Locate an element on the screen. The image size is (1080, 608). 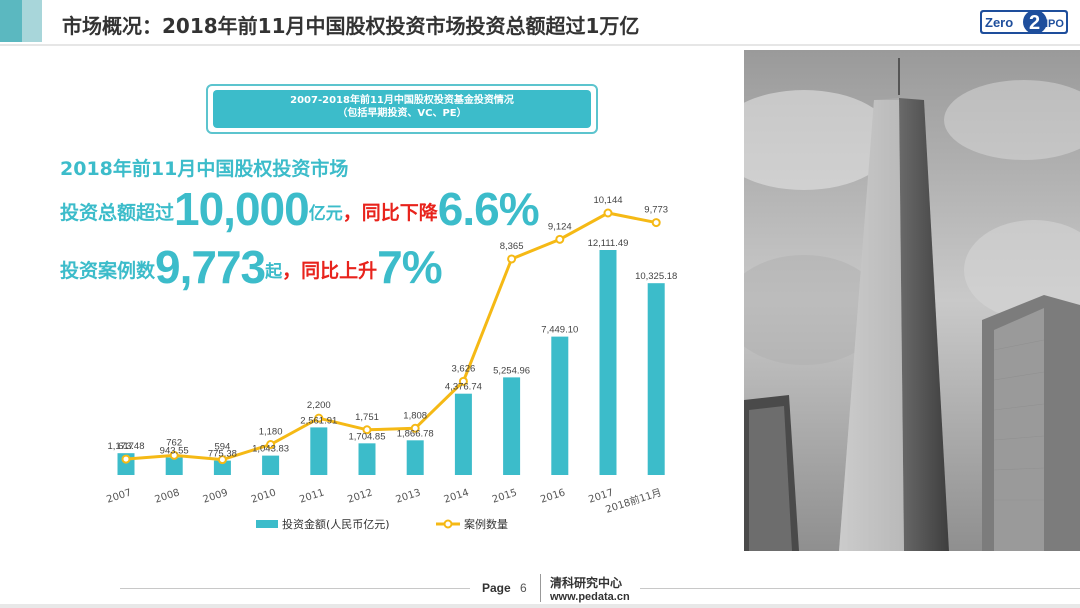
legend-bar-label: 投资金额(人民币亿元) is located at coordinates (336, 524).